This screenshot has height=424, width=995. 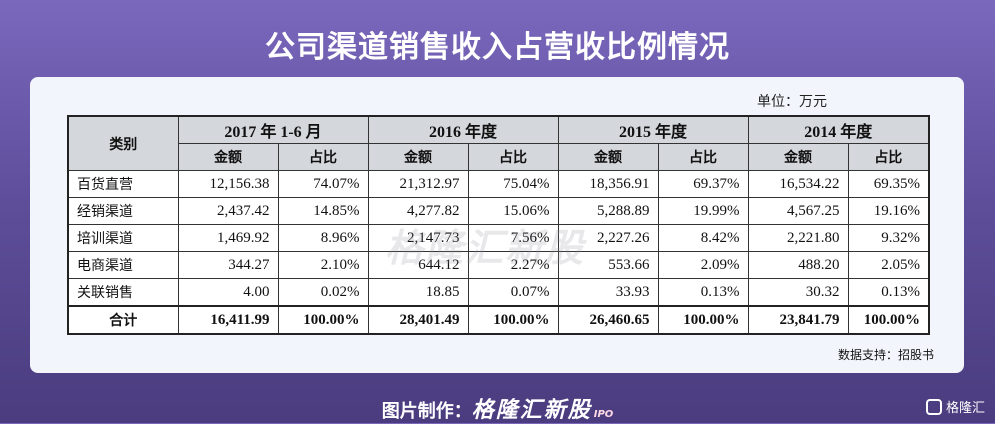 I want to click on source-note: 数据支持：招股书, so click(x=885, y=355).